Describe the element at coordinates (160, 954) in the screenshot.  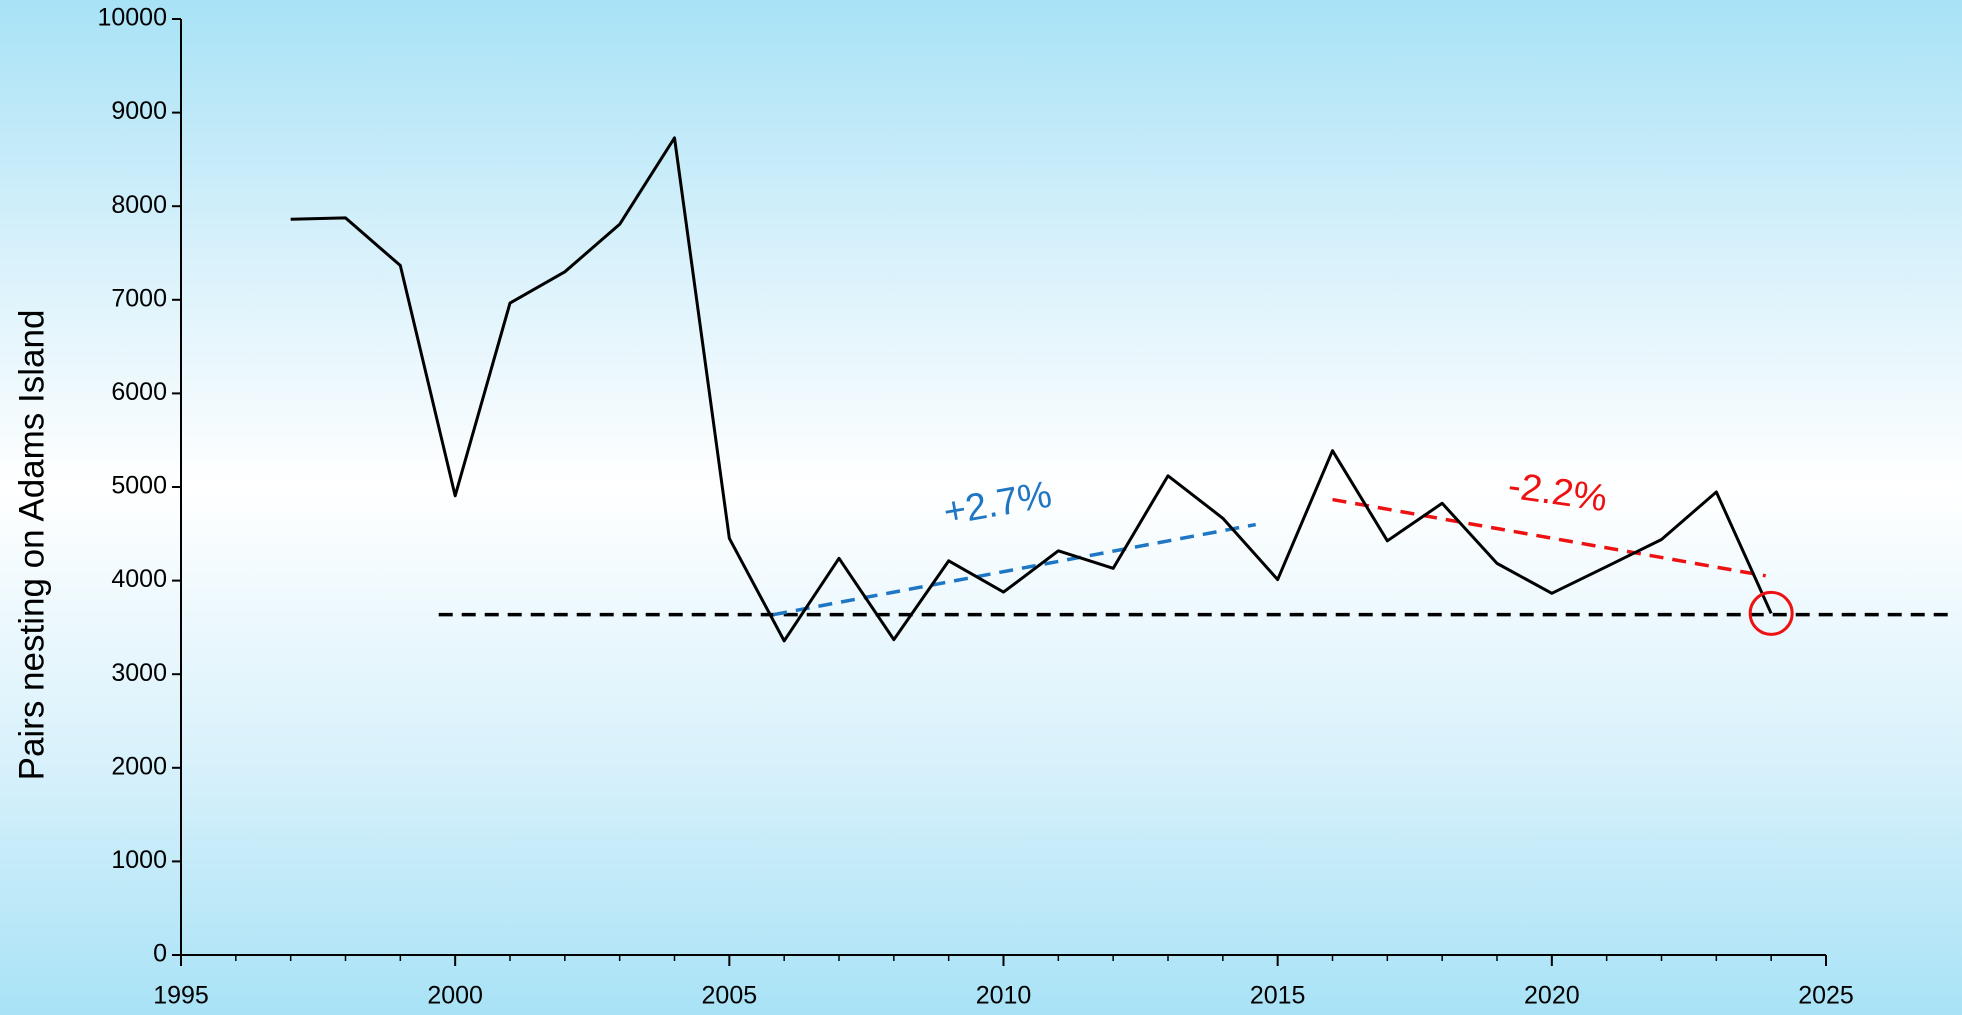
I see `y-tick-label: 0` at that location.